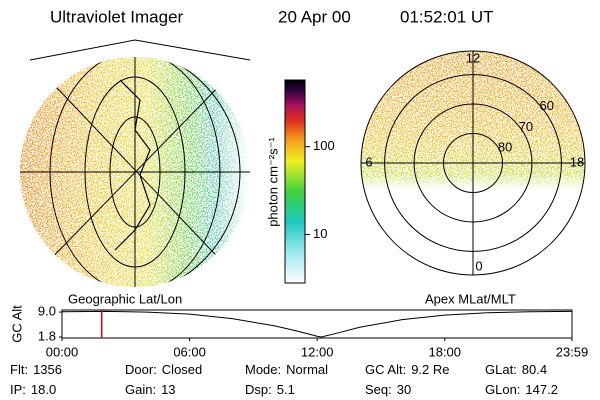 The image size is (600, 400). What do you see at coordinates (307, 369) in the screenshot?
I see `field-value: Normal` at bounding box center [307, 369].